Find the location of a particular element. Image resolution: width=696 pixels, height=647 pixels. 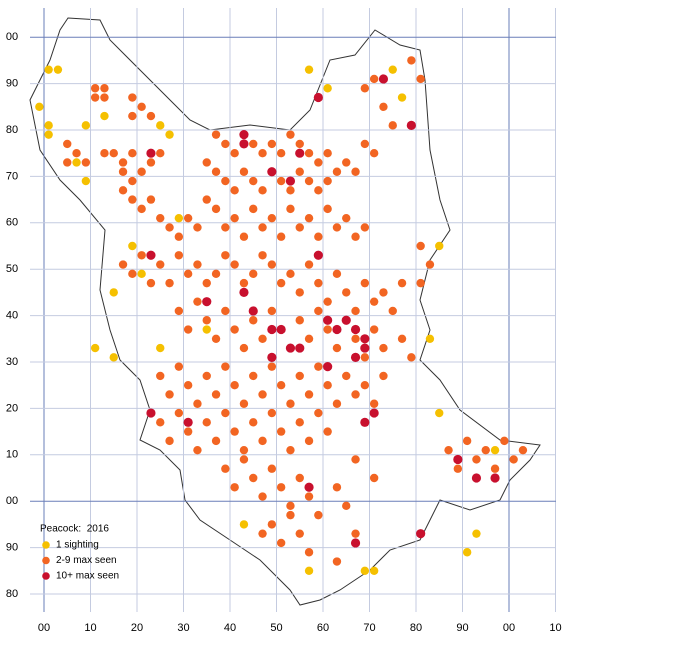

x-tick-label: 50 is located at coordinates (276, 628).